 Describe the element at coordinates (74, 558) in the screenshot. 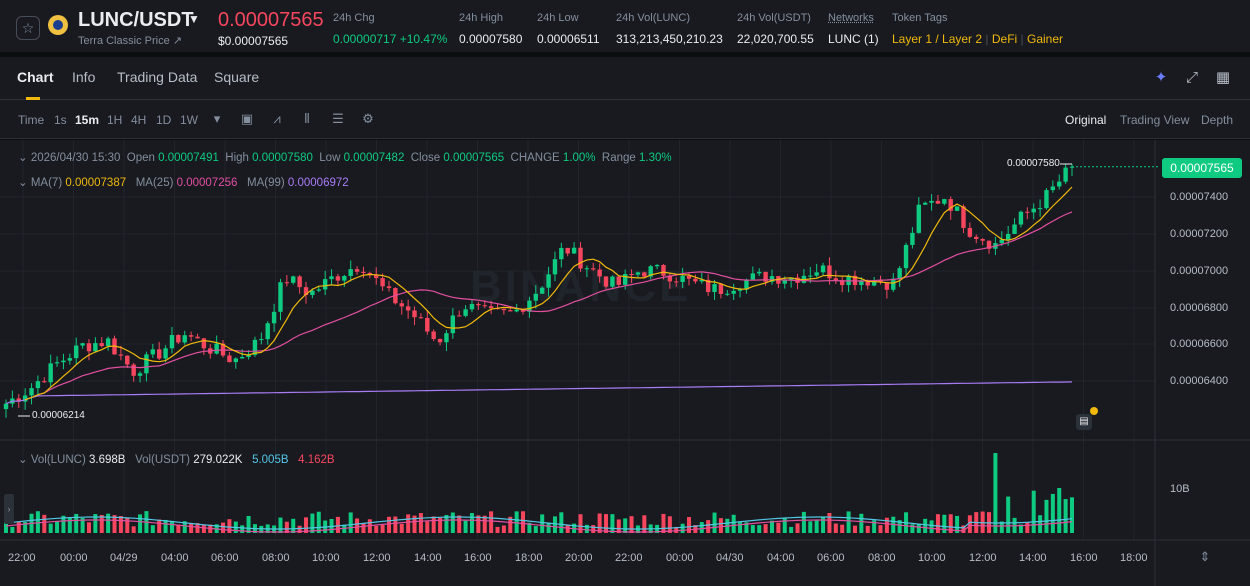

I see `x-tick-label: 00:00` at that location.